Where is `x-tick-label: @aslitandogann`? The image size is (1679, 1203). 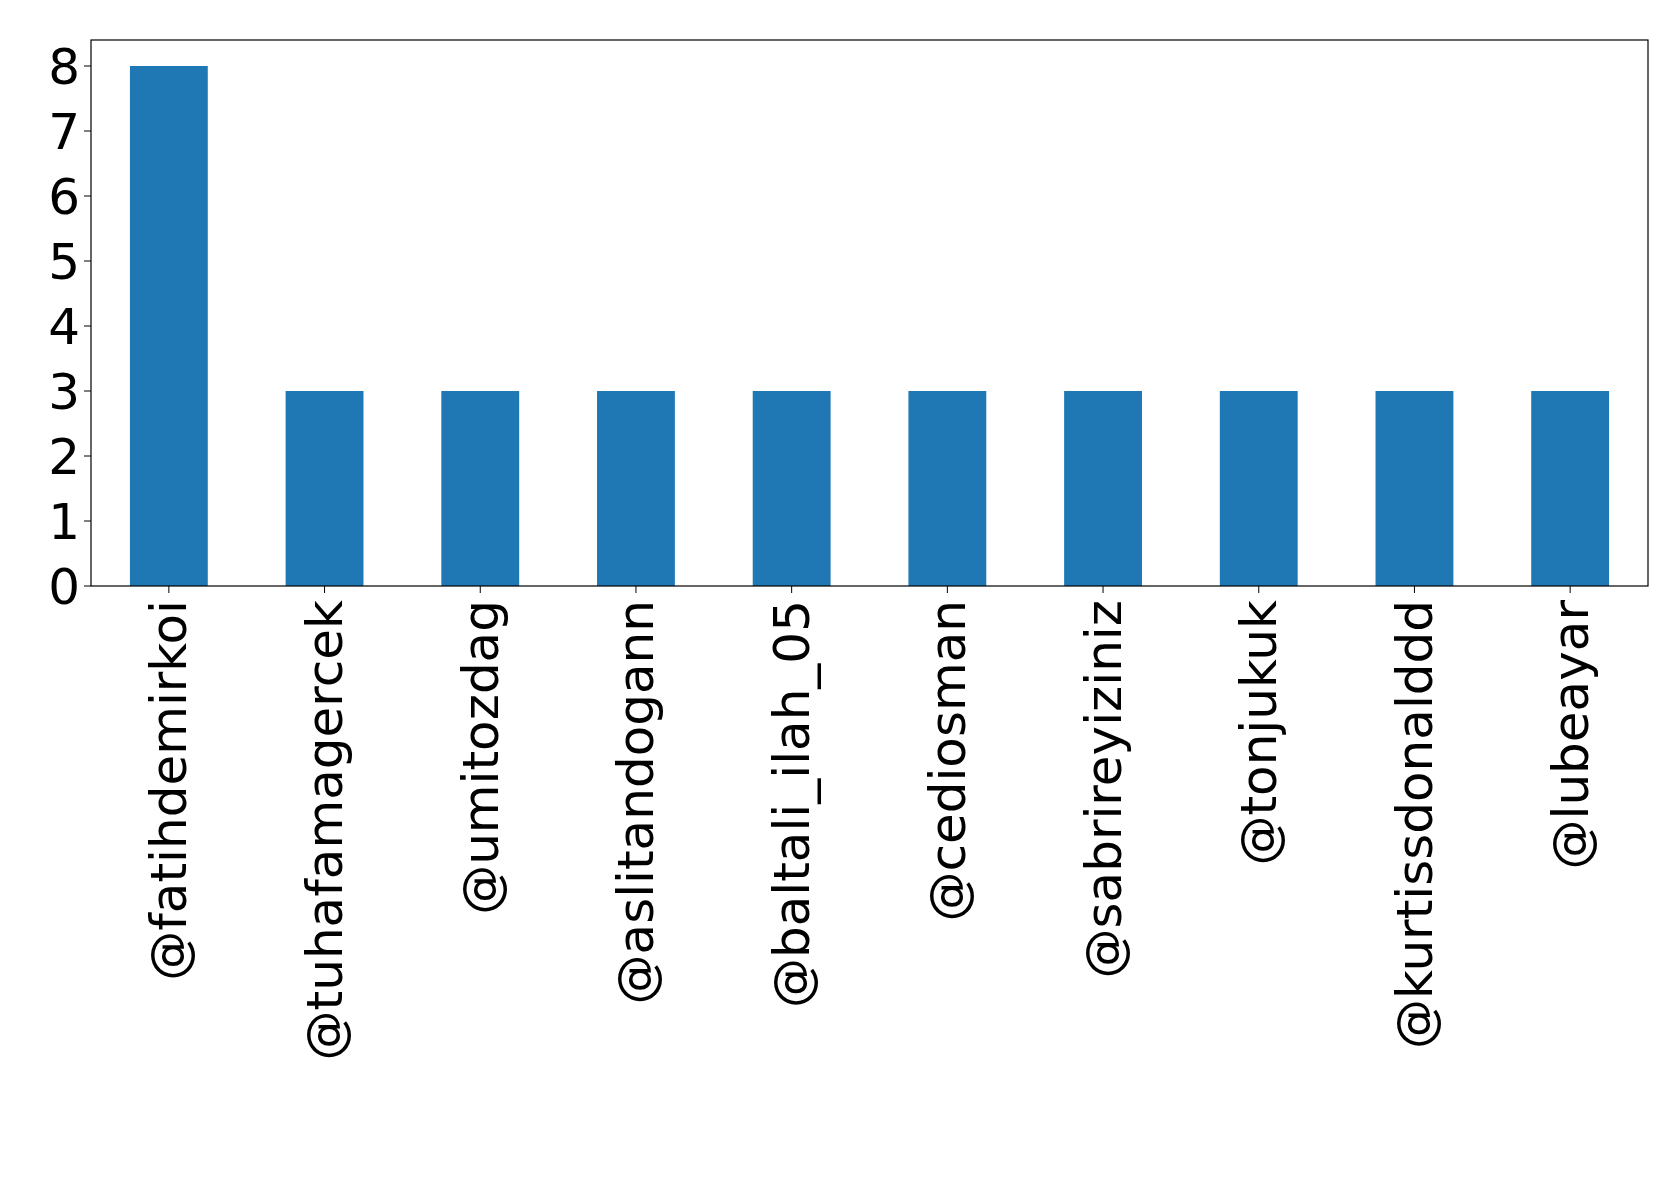 x-tick-label: @aslitandogann is located at coordinates (636, 802).